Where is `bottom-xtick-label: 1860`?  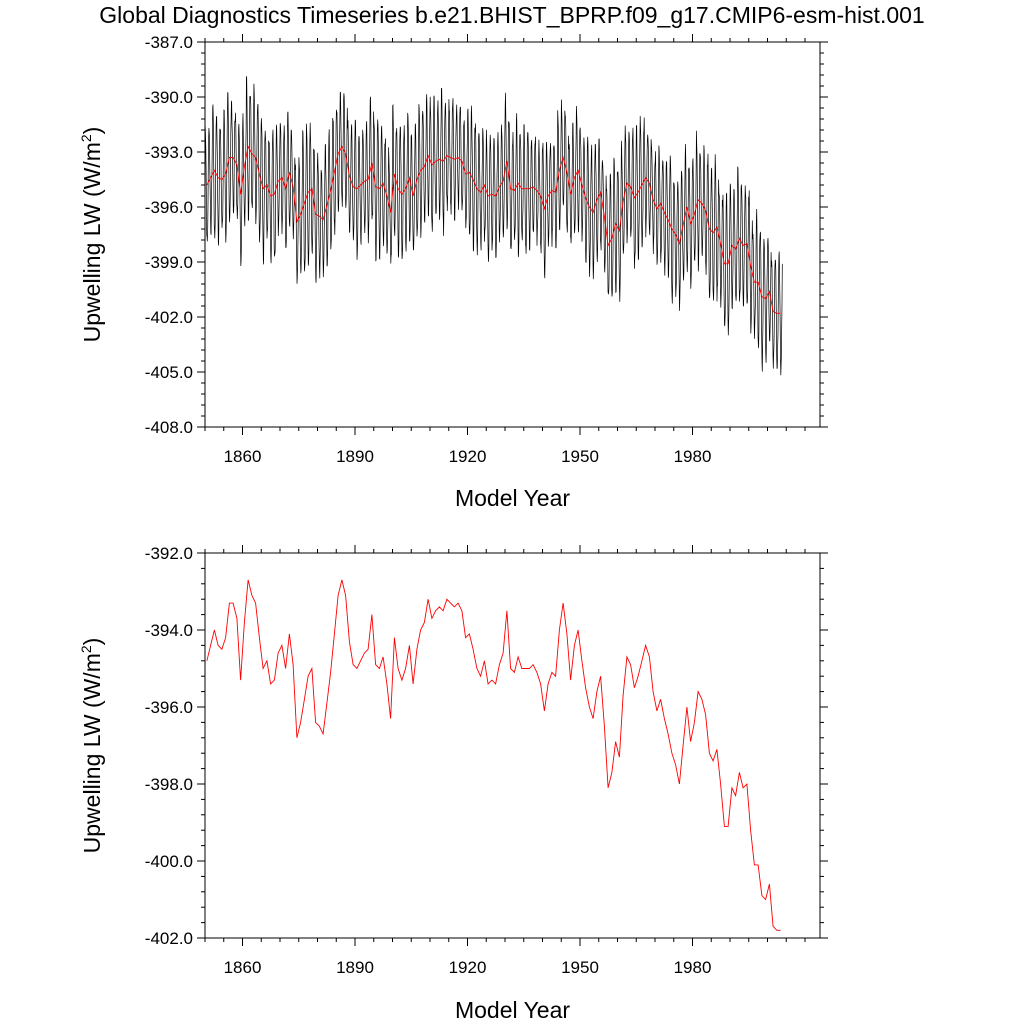
bottom-xtick-label: 1860 is located at coordinates (243, 967).